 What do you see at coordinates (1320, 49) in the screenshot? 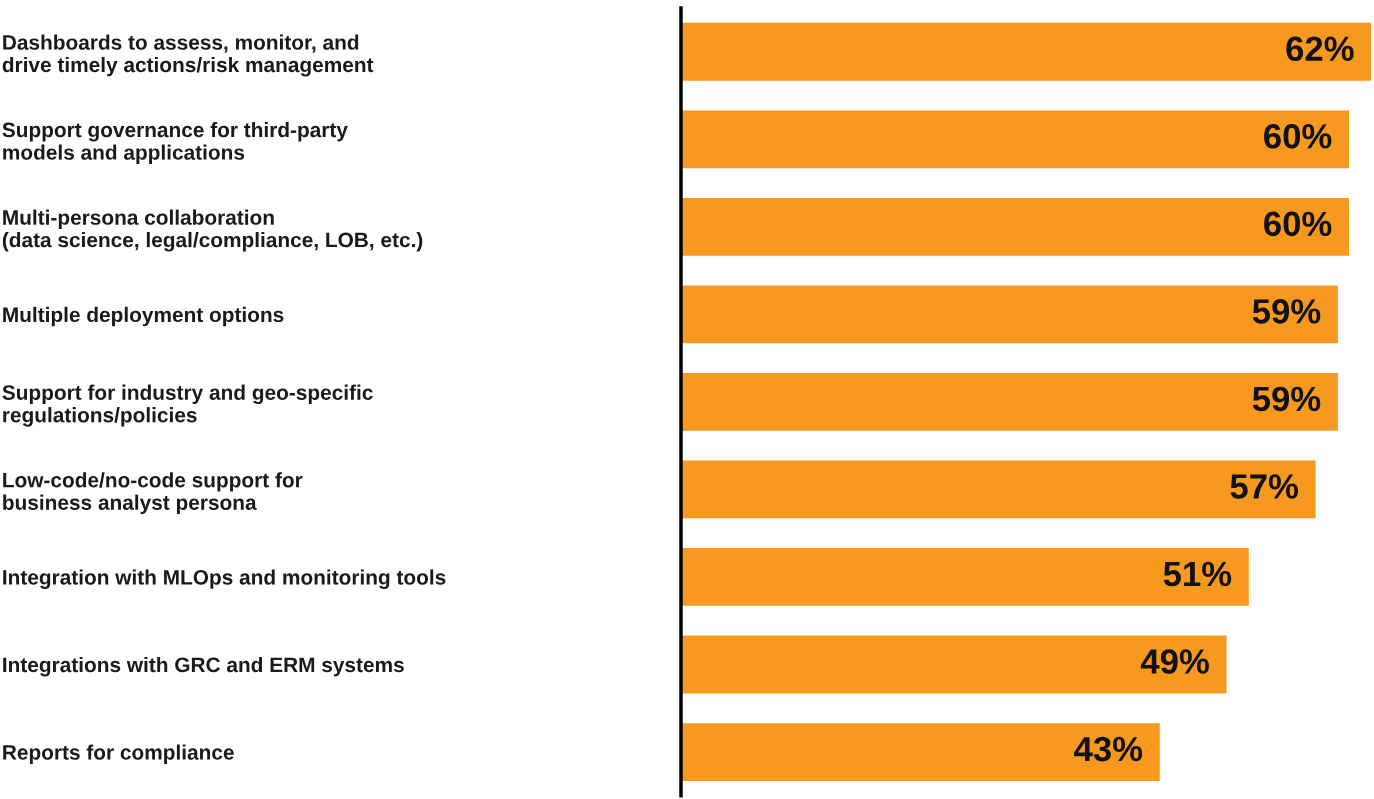
I see `data-label: 62%` at bounding box center [1320, 49].